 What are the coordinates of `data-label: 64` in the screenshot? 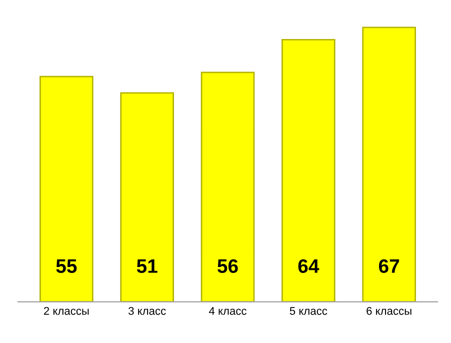 It's located at (309, 266).